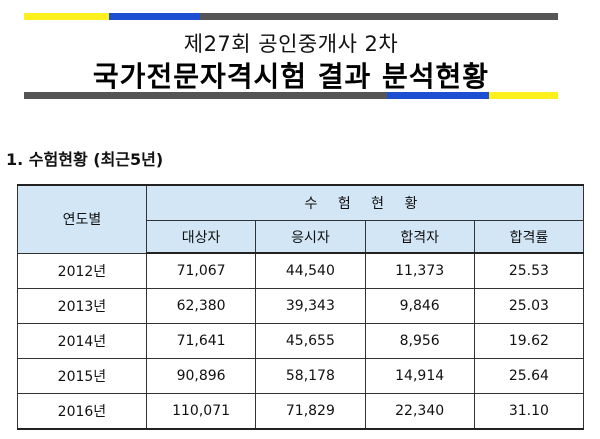 This screenshot has height=439, width=600. What do you see at coordinates (365, 202) in the screenshot?
I see `group-column-header: 수 험 현 황` at bounding box center [365, 202].